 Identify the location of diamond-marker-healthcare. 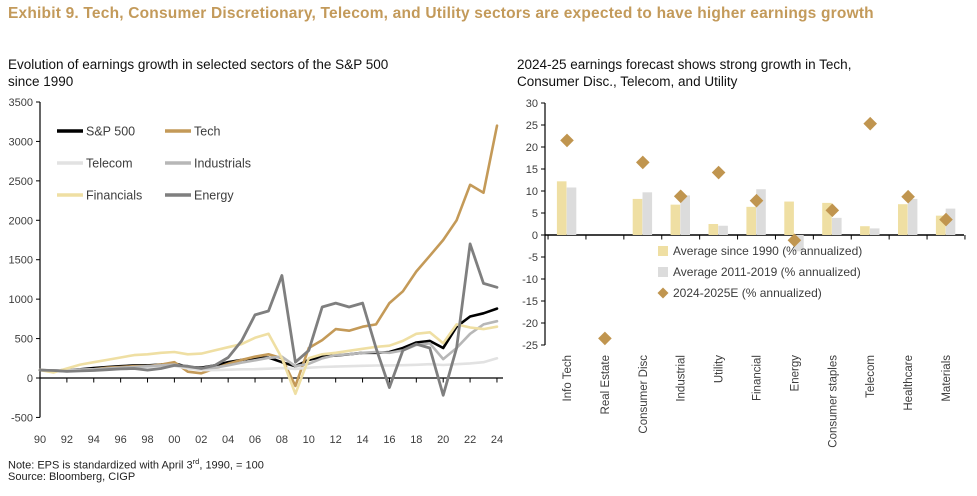
(908, 196).